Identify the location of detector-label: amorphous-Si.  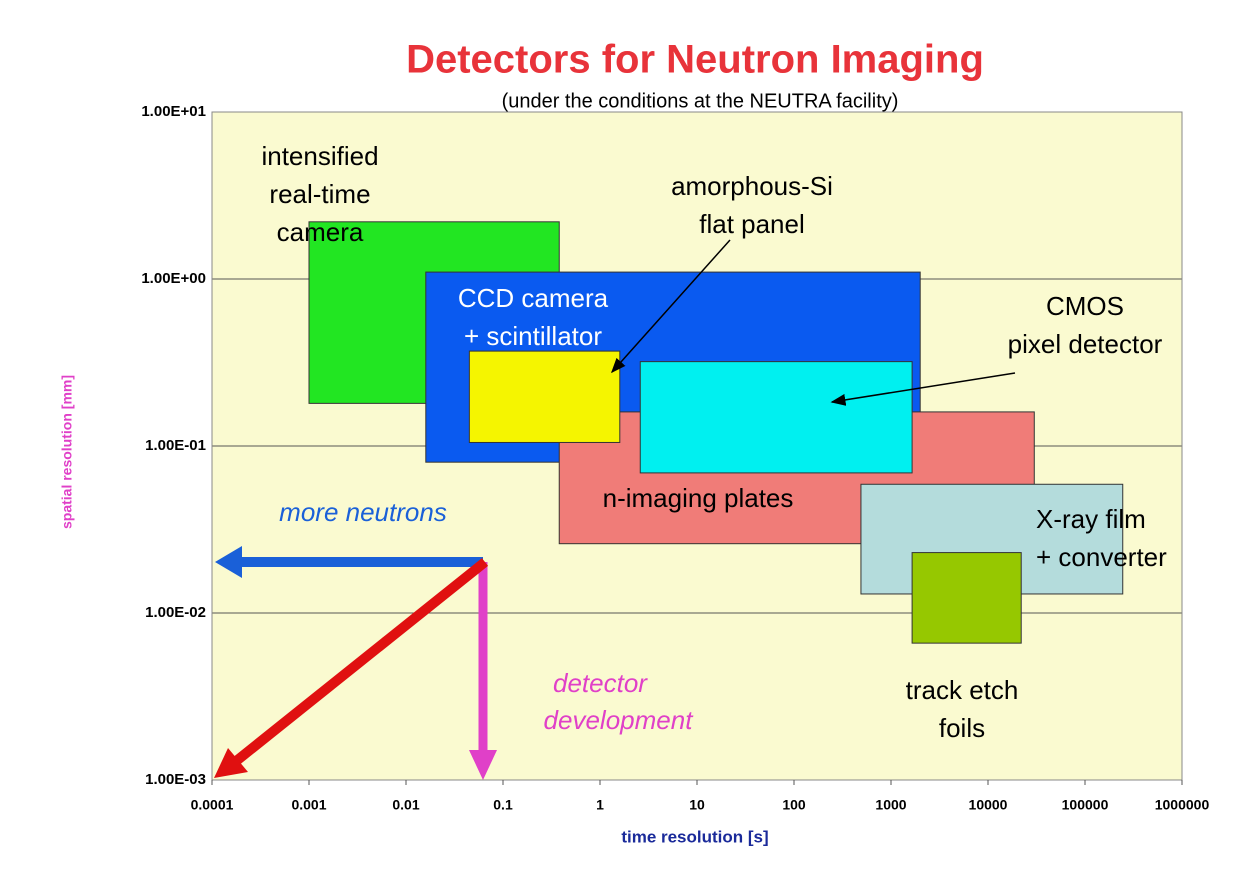
(752, 186).